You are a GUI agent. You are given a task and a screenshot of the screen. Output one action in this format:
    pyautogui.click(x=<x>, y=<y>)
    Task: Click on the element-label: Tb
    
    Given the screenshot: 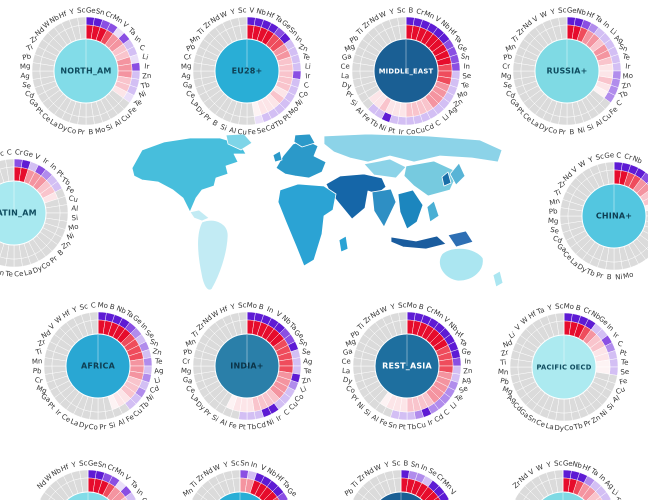 What is the action you would take?
    pyautogui.click(x=411, y=427)
    